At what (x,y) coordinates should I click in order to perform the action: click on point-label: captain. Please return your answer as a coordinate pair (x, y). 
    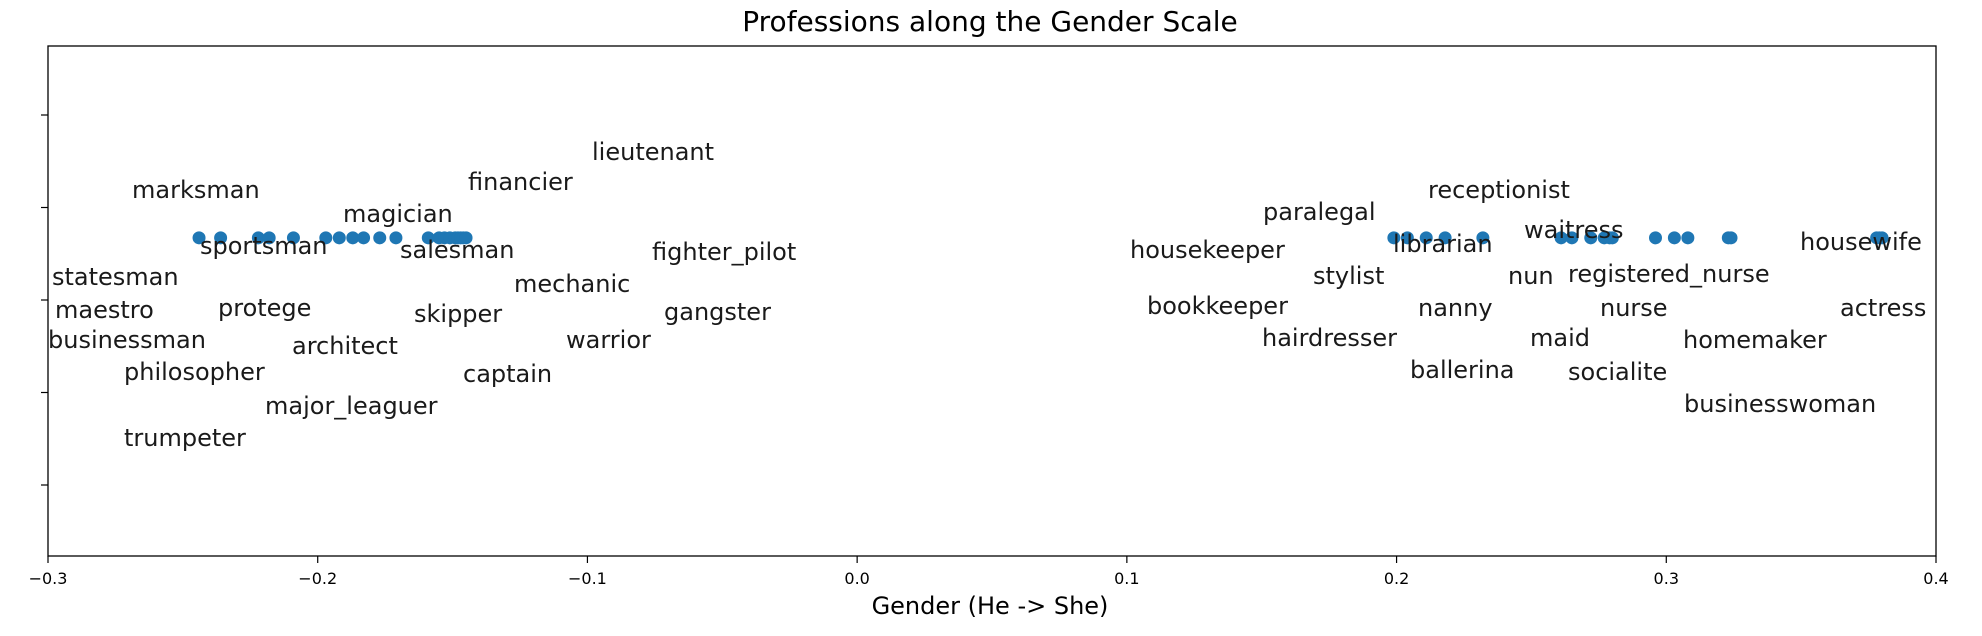
    Looking at the image, I should click on (507, 374).